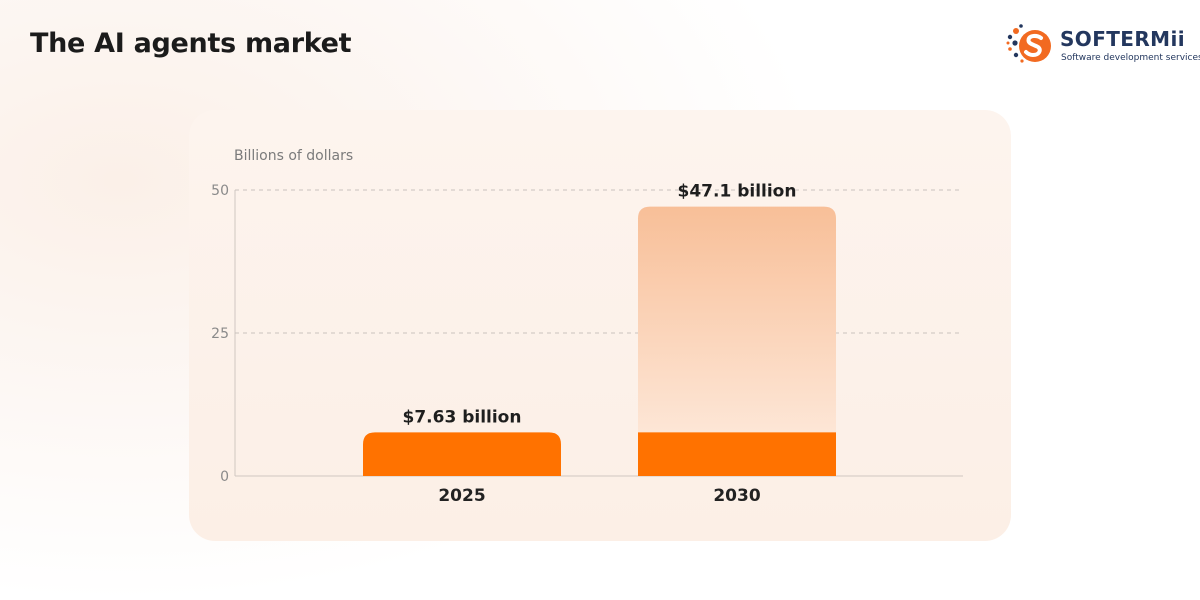 Image resolution: width=1200 pixels, height=600 pixels. Describe the element at coordinates (220, 191) in the screenshot. I see `y-tick-label: 50` at that location.